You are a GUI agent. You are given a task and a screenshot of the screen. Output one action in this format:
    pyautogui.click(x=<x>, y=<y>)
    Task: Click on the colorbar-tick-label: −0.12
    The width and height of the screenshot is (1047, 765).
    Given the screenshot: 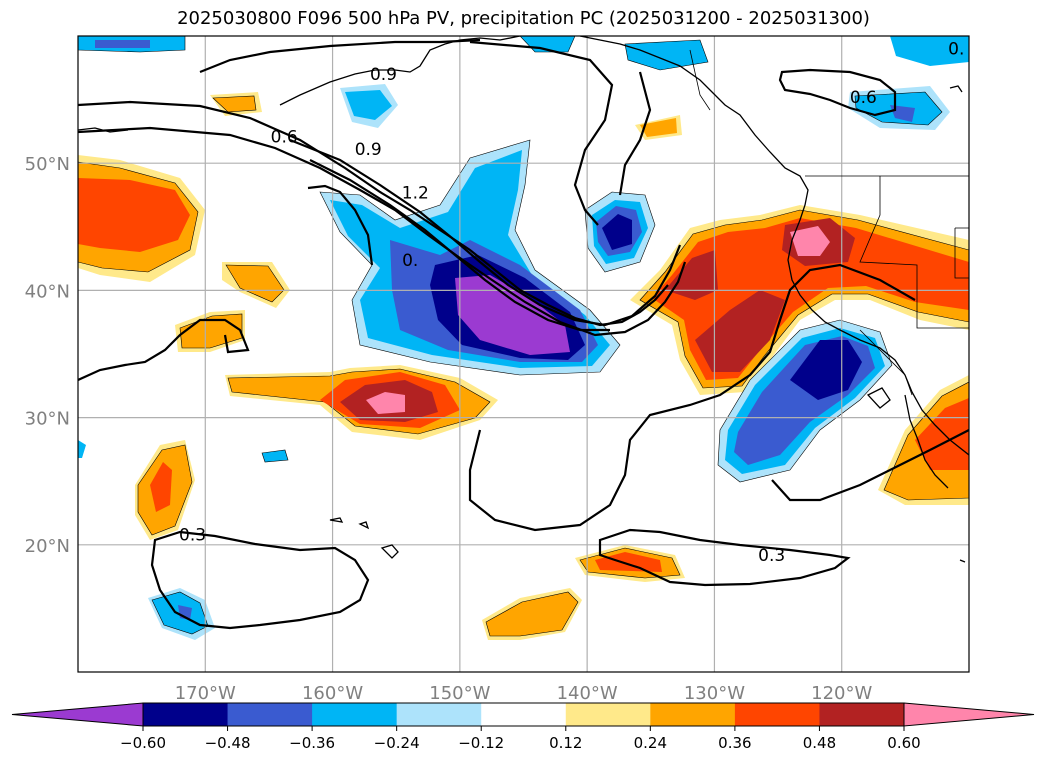 What is the action you would take?
    pyautogui.click(x=481, y=743)
    